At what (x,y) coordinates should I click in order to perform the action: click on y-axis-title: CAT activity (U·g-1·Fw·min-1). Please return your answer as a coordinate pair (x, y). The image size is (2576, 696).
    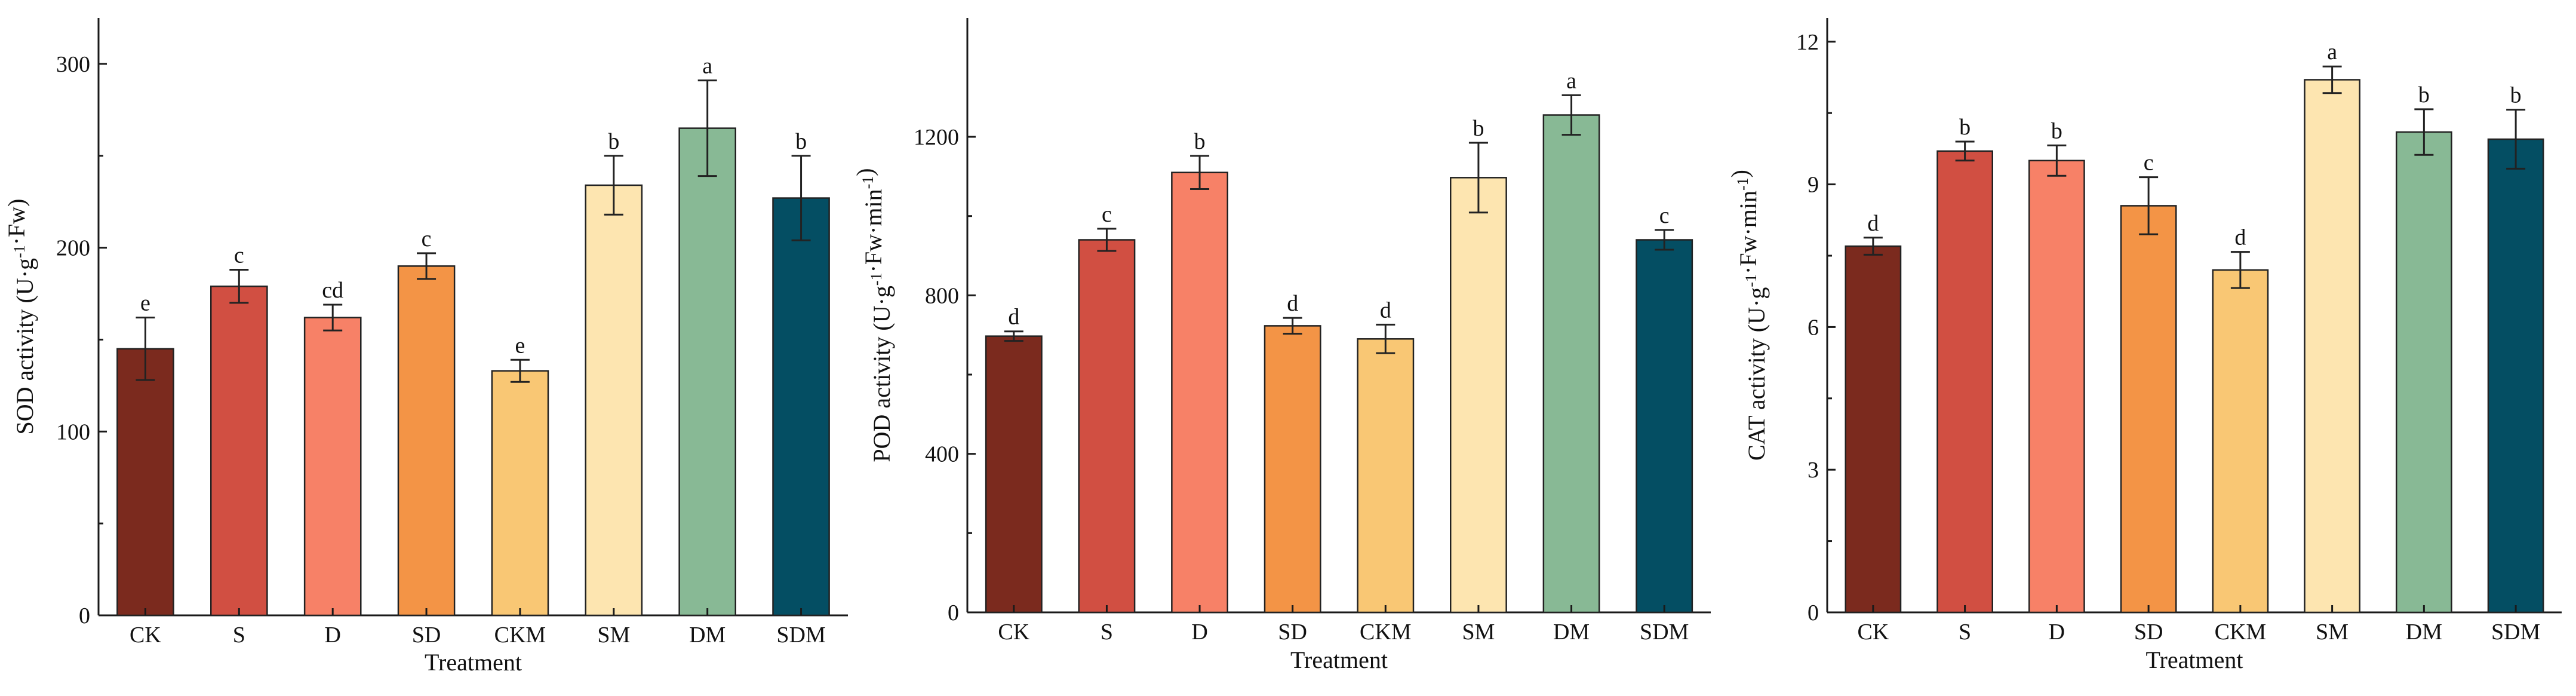
    Looking at the image, I should click on (1748, 315).